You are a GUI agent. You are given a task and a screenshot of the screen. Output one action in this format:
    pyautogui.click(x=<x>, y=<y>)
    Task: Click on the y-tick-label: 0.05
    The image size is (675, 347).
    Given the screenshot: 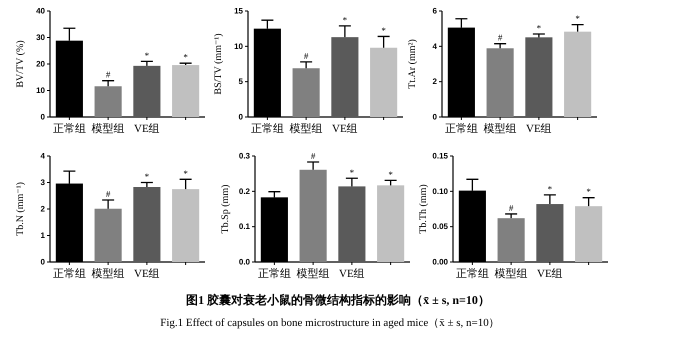 What is the action you would take?
    pyautogui.click(x=440, y=227)
    